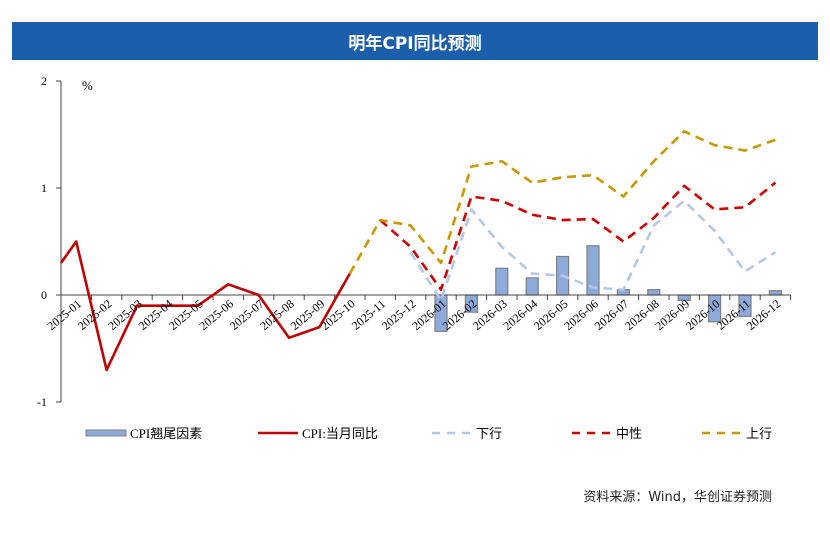 The height and width of the screenshot is (536, 830). Describe the element at coordinates (87, 85) in the screenshot. I see `y-unit-label: %` at that location.